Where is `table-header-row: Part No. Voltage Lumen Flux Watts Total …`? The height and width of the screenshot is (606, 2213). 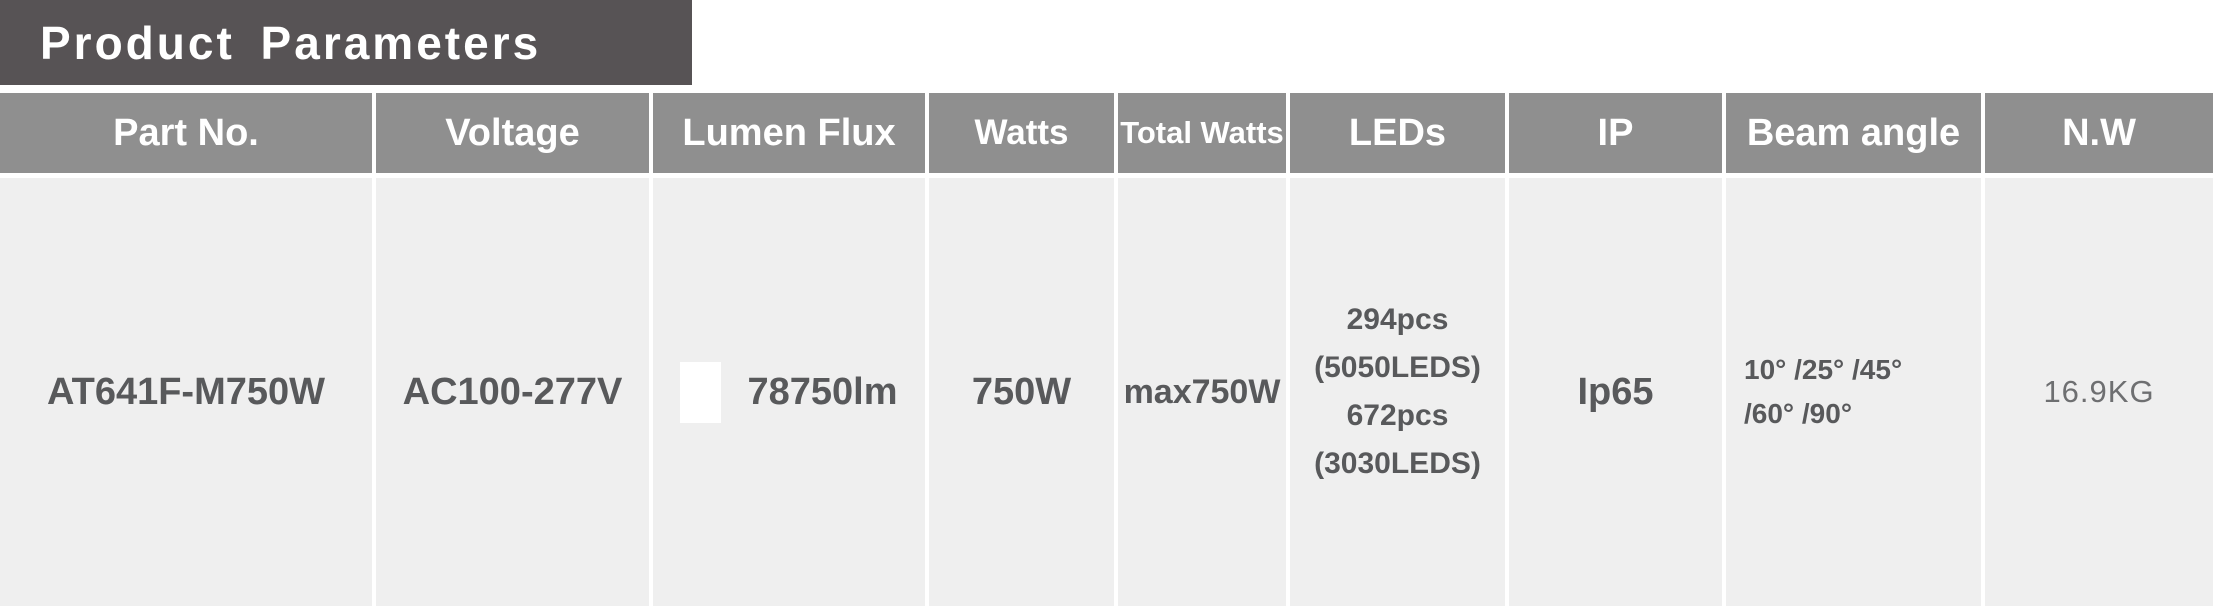
table-header-row: Part No. Voltage Lumen Flux Watts Total … is located at coordinates (1106, 133).